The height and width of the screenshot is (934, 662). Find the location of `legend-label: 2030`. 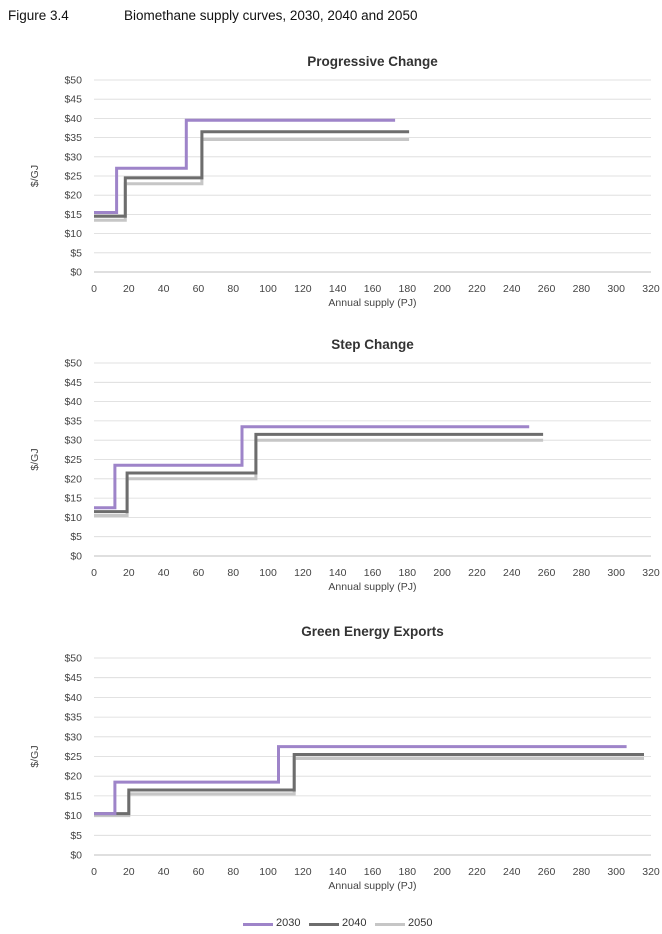

legend-label: 2030 is located at coordinates (288, 923).